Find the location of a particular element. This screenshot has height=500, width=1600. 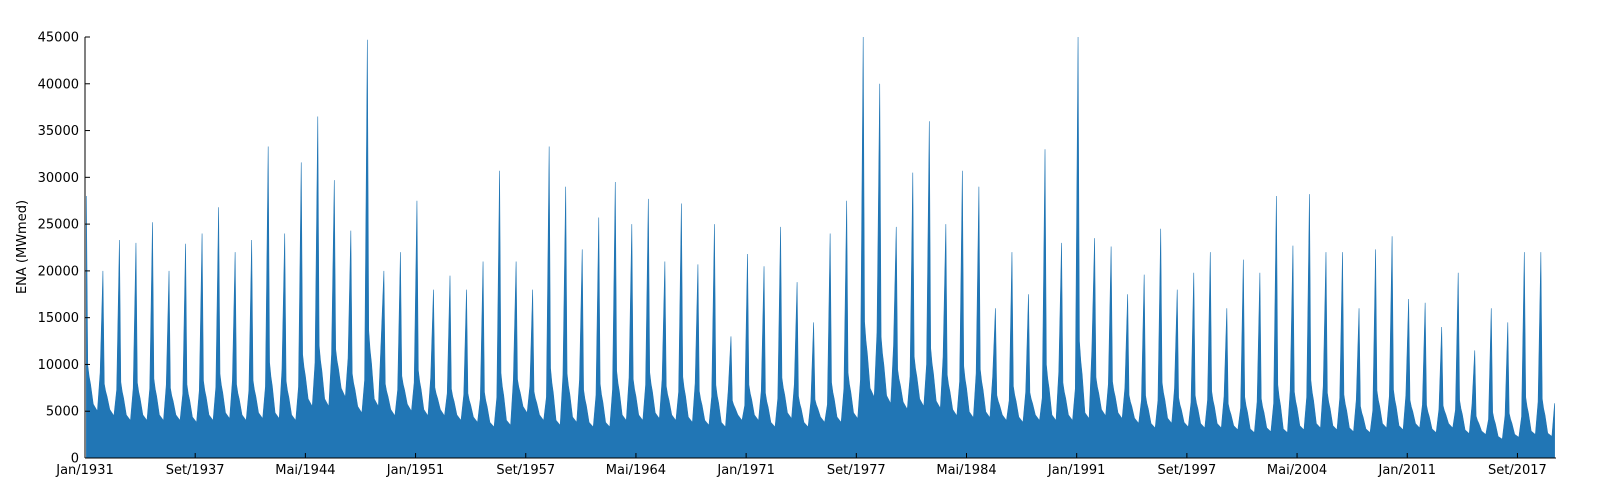

x-tick-label: Jan/1991 is located at coordinates (1076, 470).